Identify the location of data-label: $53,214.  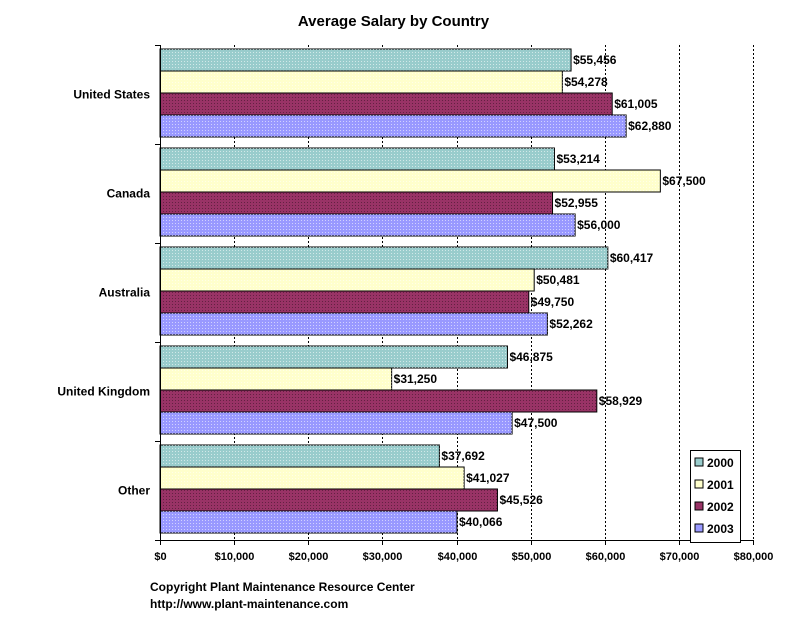
(578, 159).